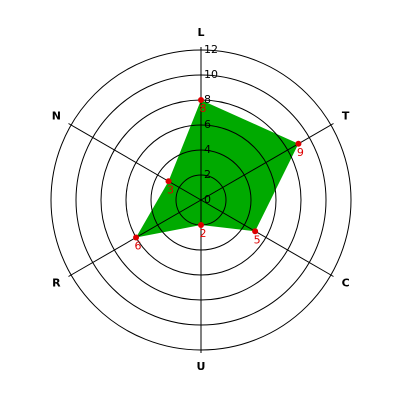  What do you see at coordinates (346, 283) in the screenshot?
I see `category-label: C` at bounding box center [346, 283].